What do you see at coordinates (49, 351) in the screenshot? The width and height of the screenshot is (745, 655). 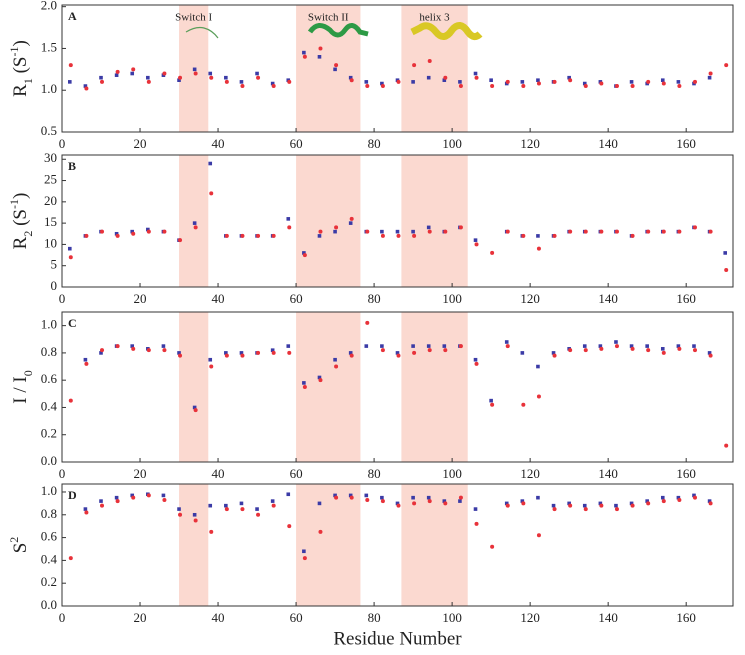 I see `y-tick-label: 0.8` at bounding box center [49, 351].